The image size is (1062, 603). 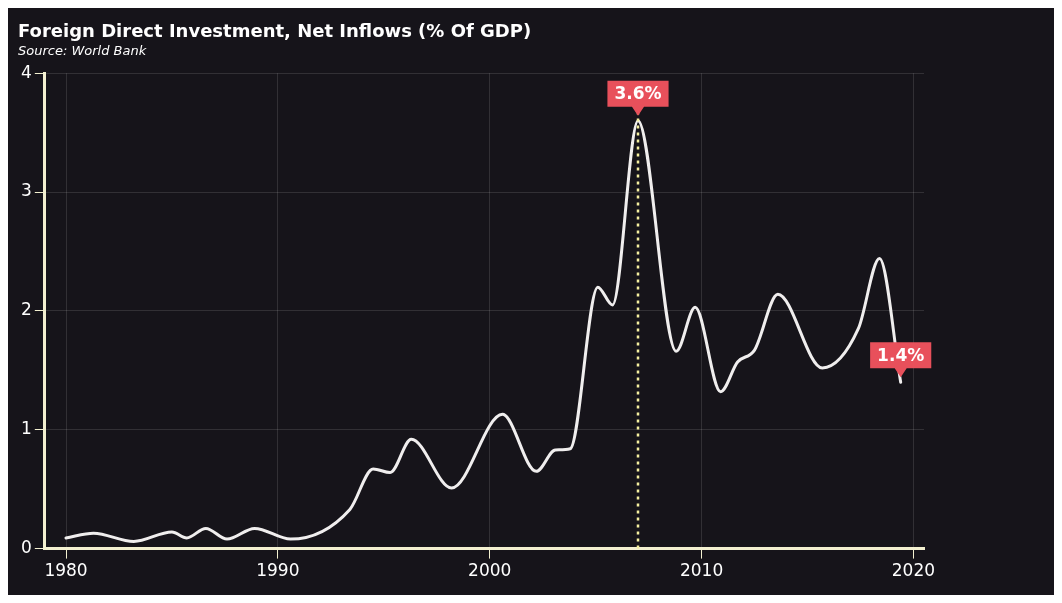 I want to click on chart-subtitle: Source: World Bank, so click(x=82, y=50).